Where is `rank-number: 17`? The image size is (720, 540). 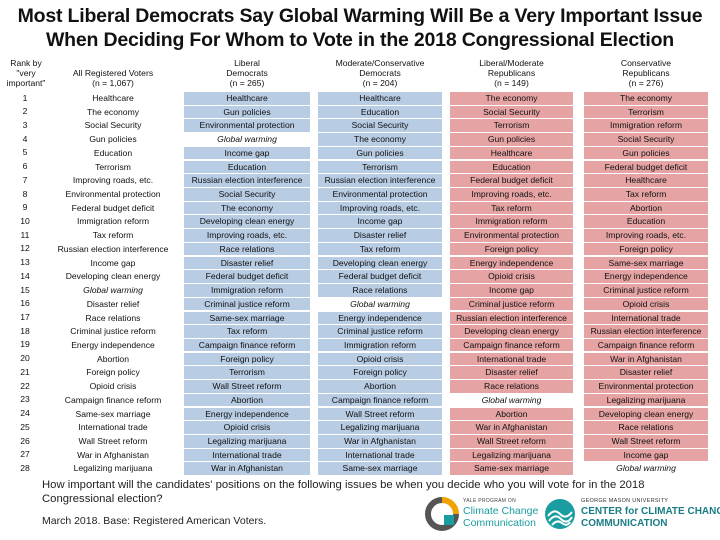 rank-number: 17 is located at coordinates (25, 317).